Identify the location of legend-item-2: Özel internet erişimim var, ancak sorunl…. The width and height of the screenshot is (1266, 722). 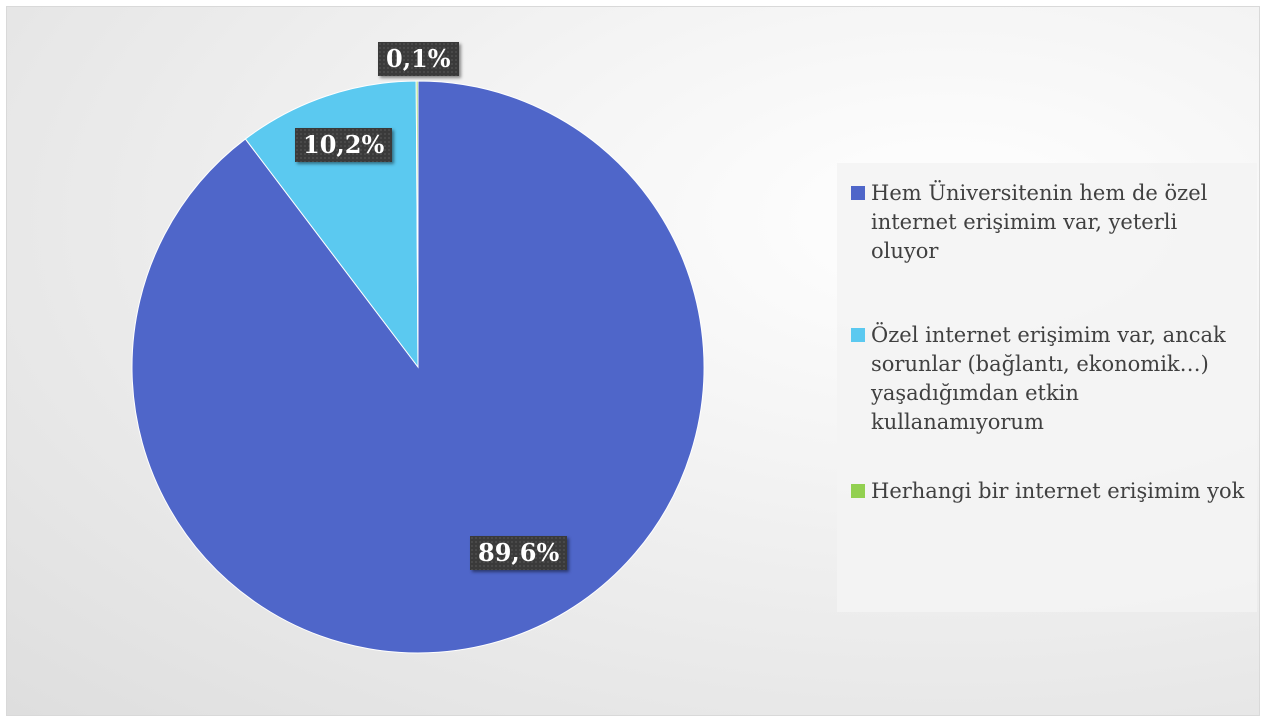
(1051, 379).